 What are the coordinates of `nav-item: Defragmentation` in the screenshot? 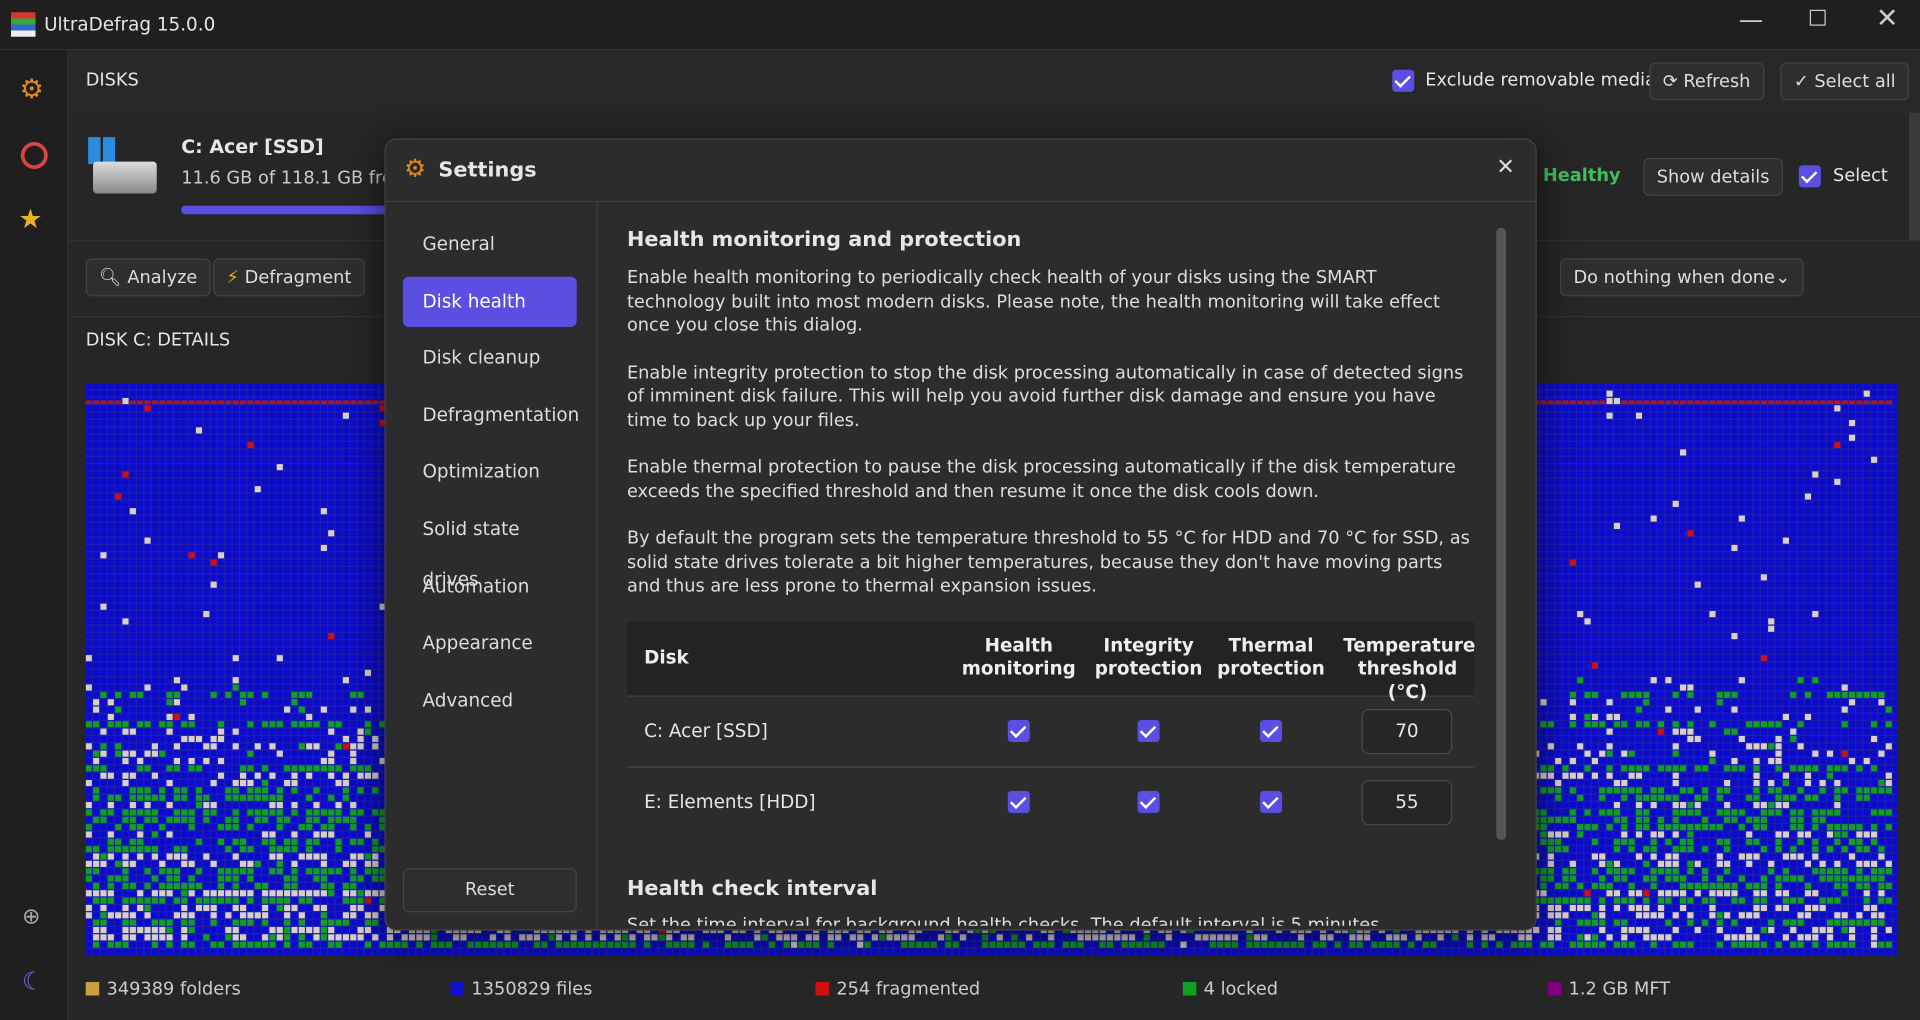 It's located at (501, 414).